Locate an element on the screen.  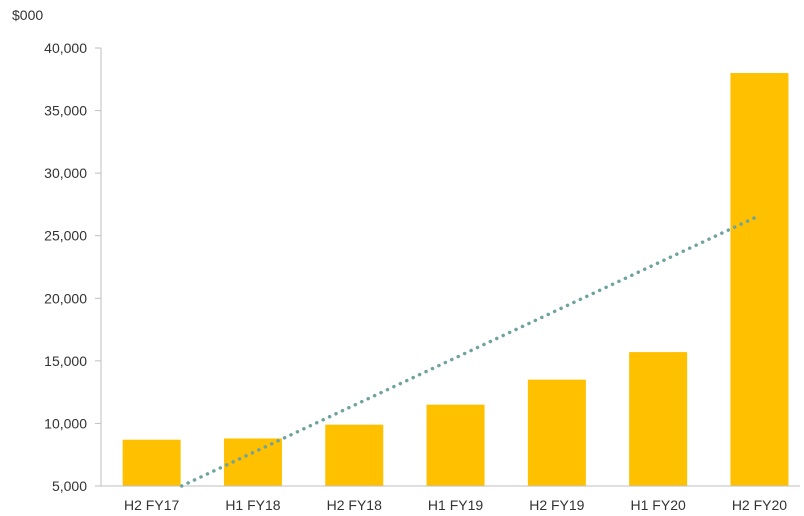
x-tick-label: H1 FY19 is located at coordinates (455, 505).